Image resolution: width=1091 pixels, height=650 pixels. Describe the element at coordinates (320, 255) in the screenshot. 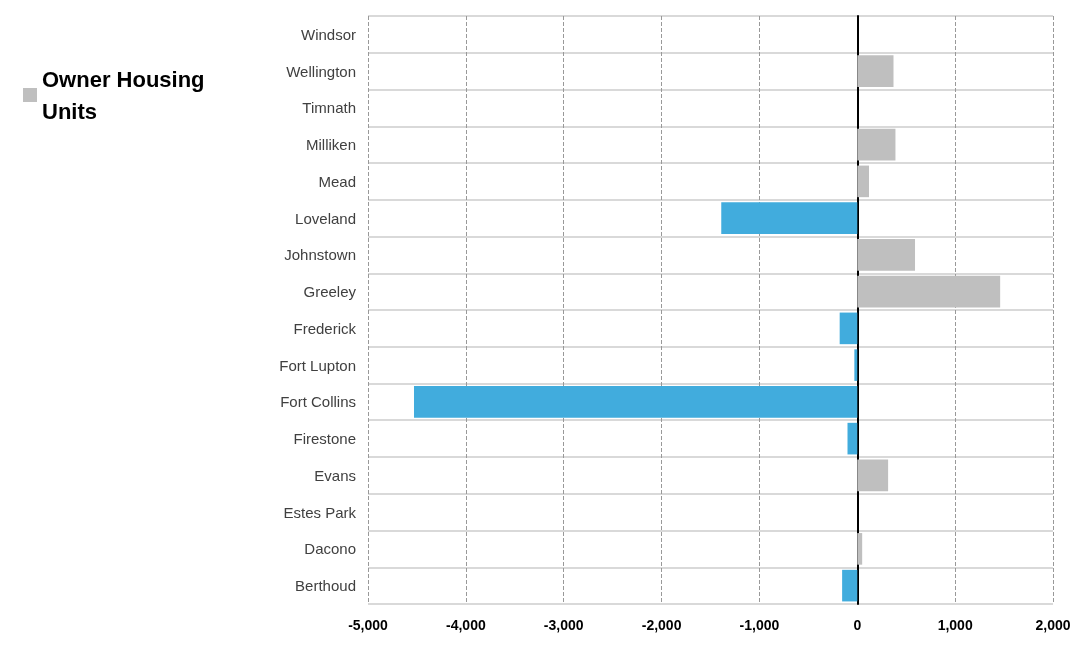

I see `y-tick-label: Johnstown` at that location.